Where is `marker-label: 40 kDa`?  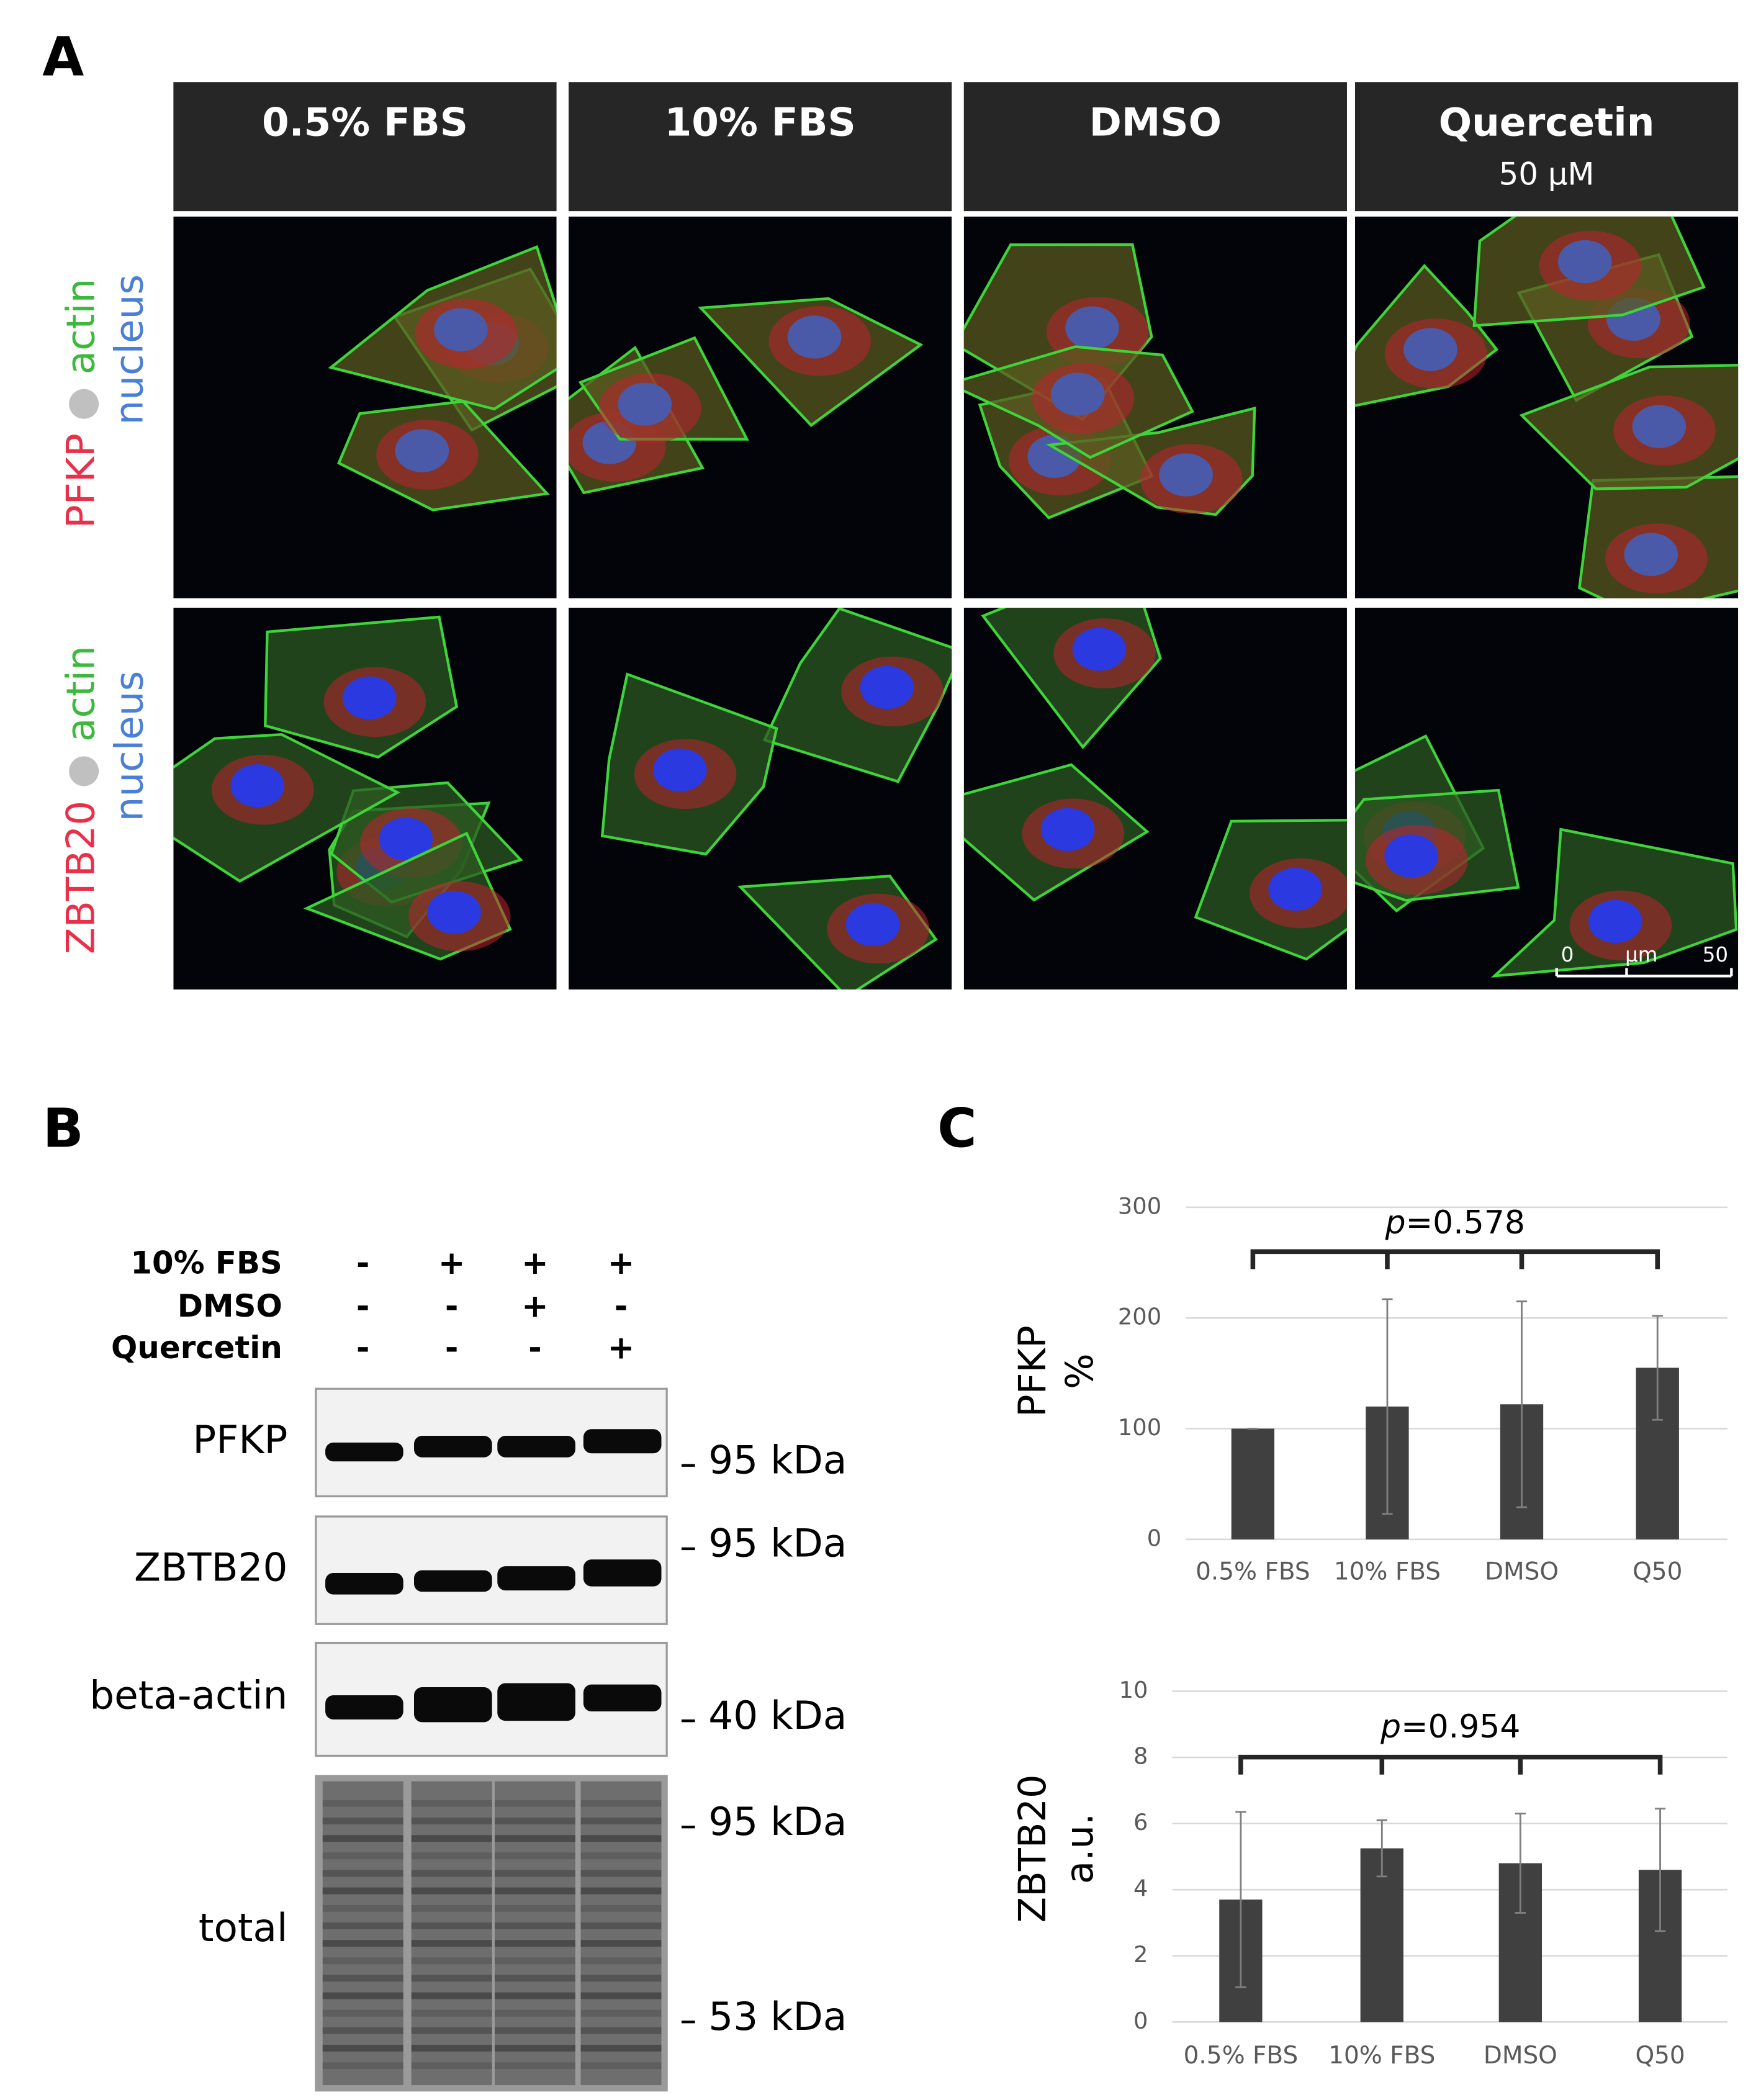
marker-label: 40 kDa is located at coordinates (777, 1715).